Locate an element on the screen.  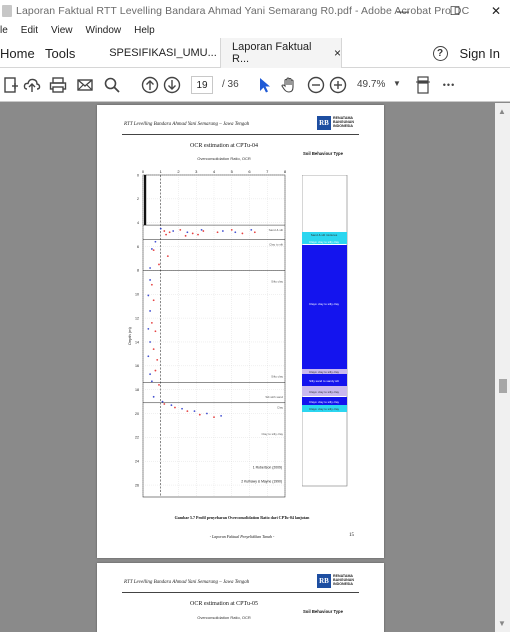
create-pdf-icon is located at coordinates (11, 85).